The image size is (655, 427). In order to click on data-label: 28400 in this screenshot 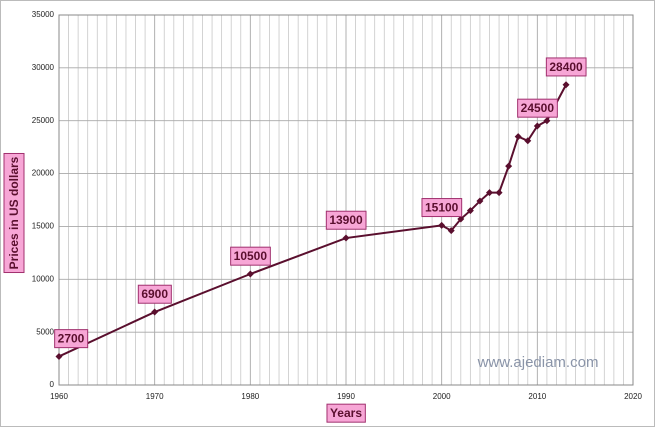, I will do `click(566, 67)`.